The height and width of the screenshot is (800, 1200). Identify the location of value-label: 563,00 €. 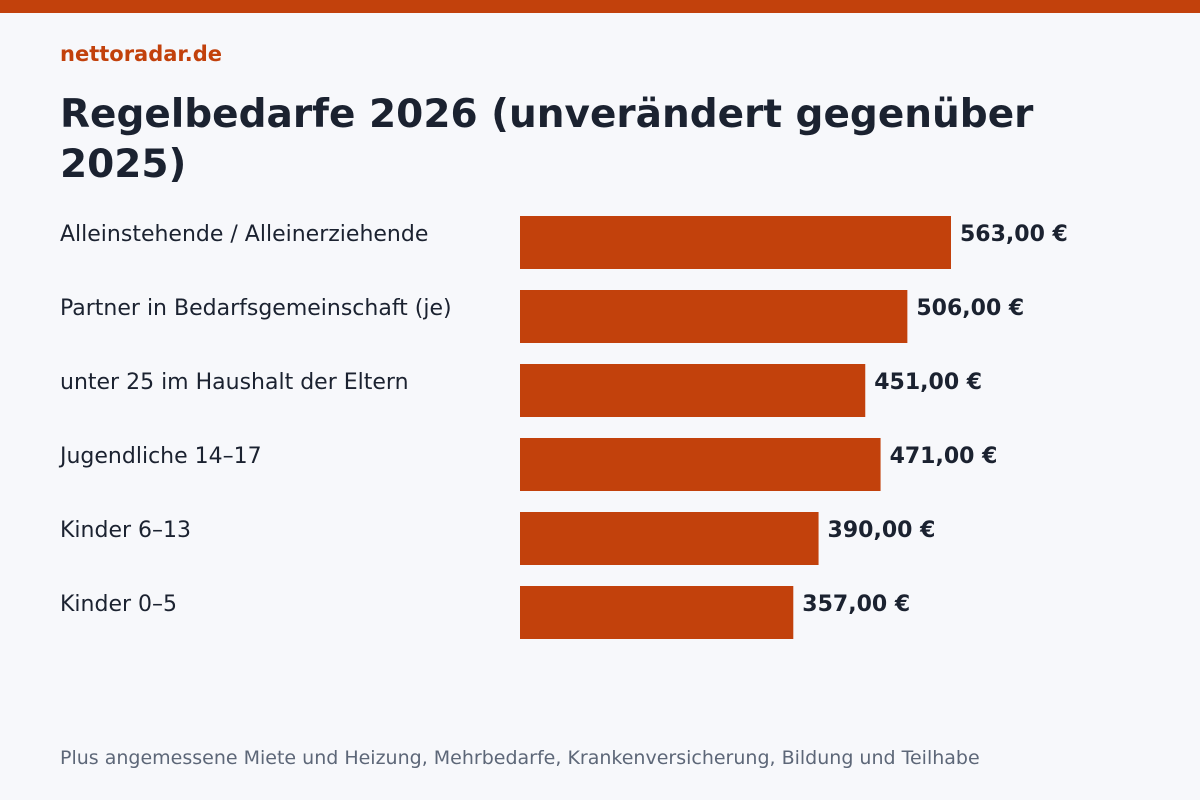
(1014, 234).